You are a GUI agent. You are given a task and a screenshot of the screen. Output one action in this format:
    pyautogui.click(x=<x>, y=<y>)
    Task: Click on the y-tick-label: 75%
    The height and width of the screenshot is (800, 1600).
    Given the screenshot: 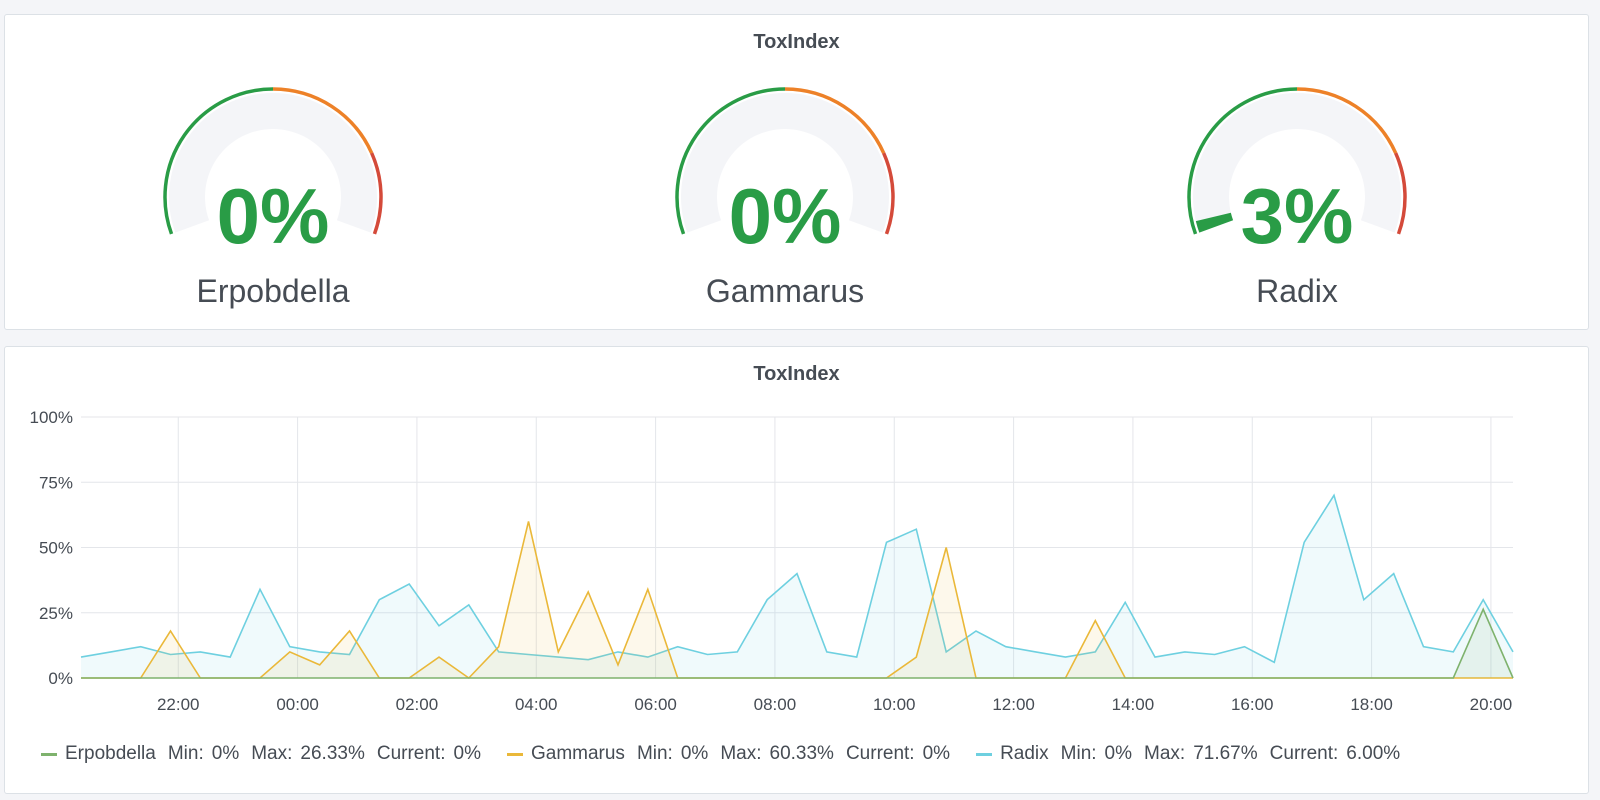 What is the action you would take?
    pyautogui.click(x=56, y=482)
    